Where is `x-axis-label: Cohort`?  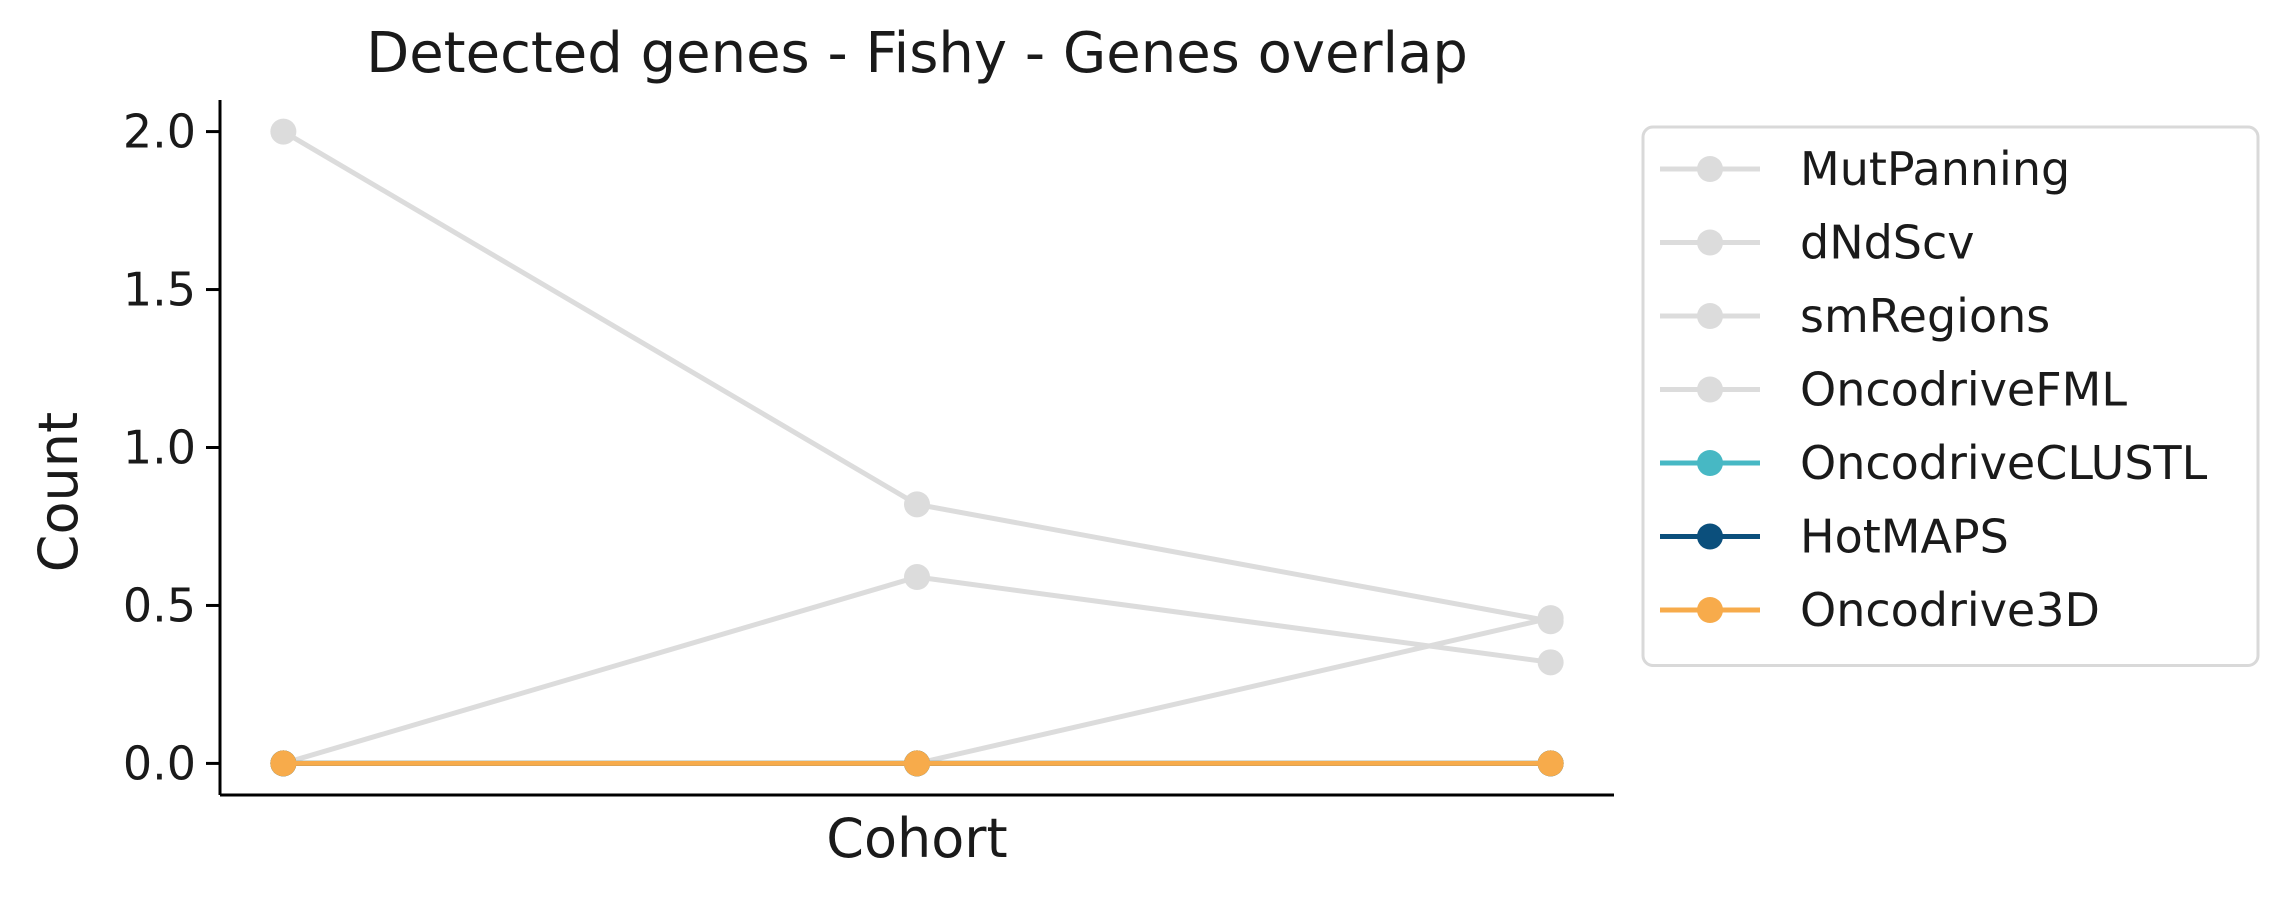 x-axis-label: Cohort is located at coordinates (916, 838).